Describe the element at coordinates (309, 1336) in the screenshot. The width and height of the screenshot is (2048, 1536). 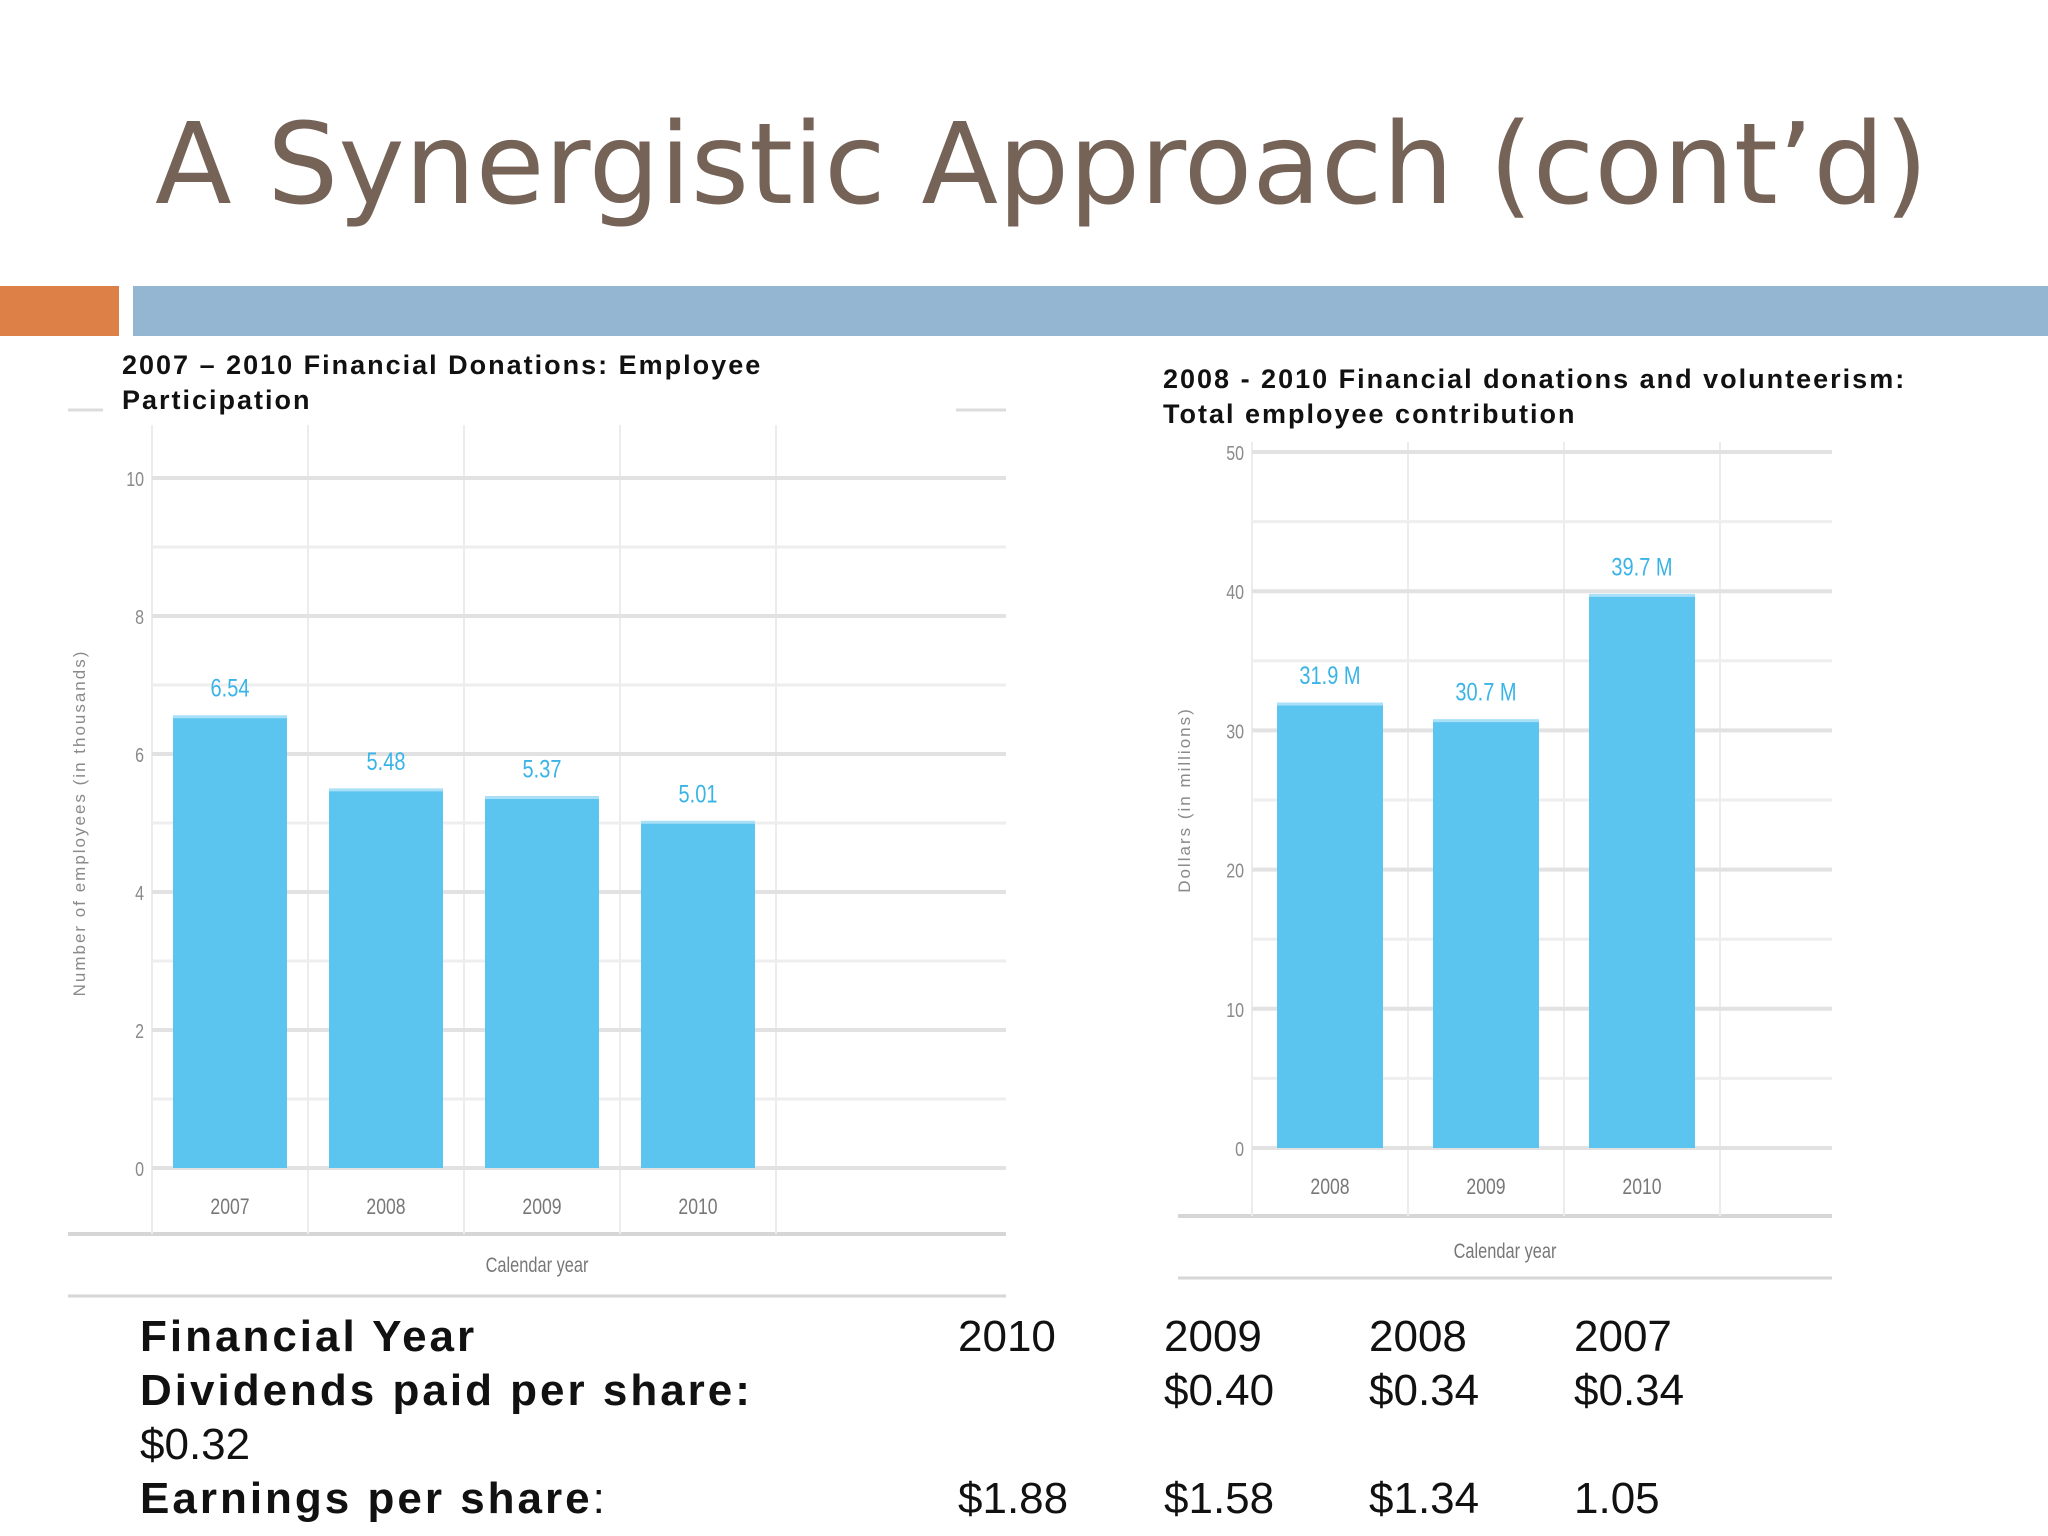
I see `financial-year-label: Financial Year` at that location.